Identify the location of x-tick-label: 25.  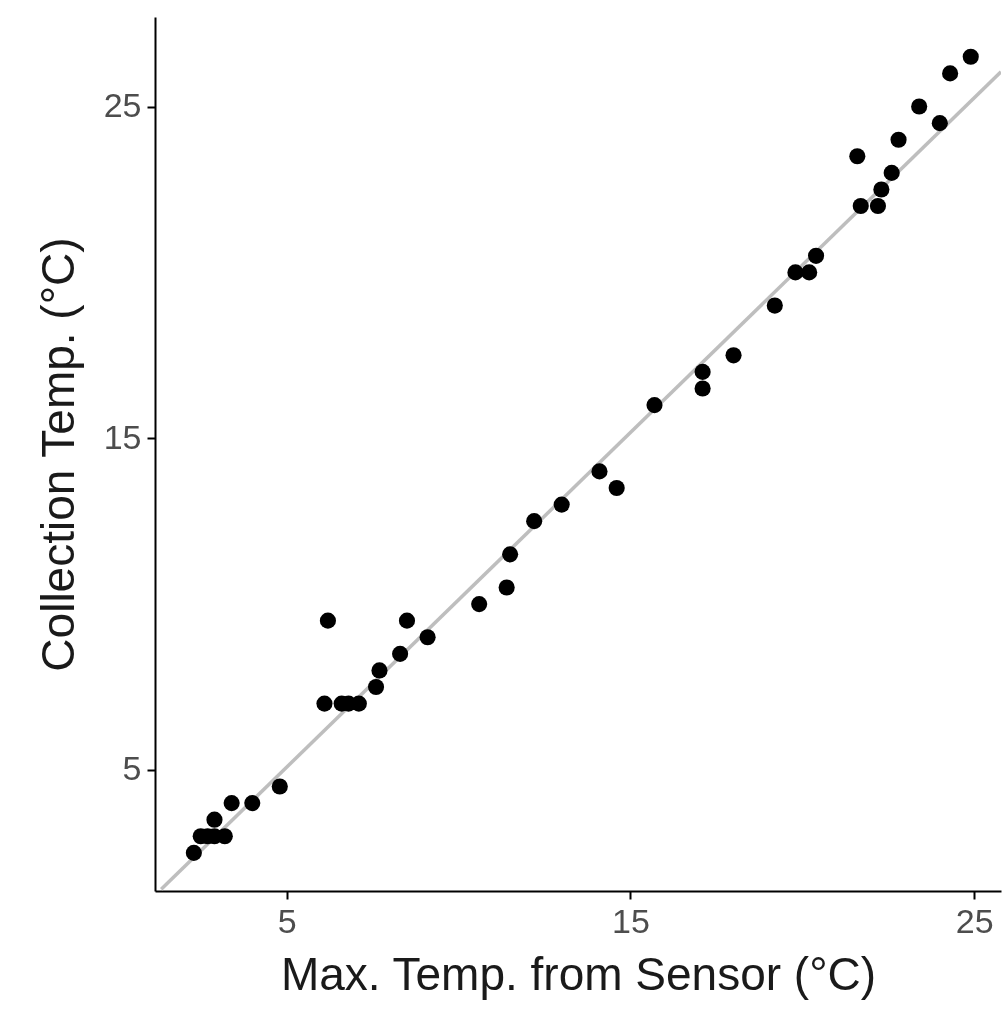
(974, 920).